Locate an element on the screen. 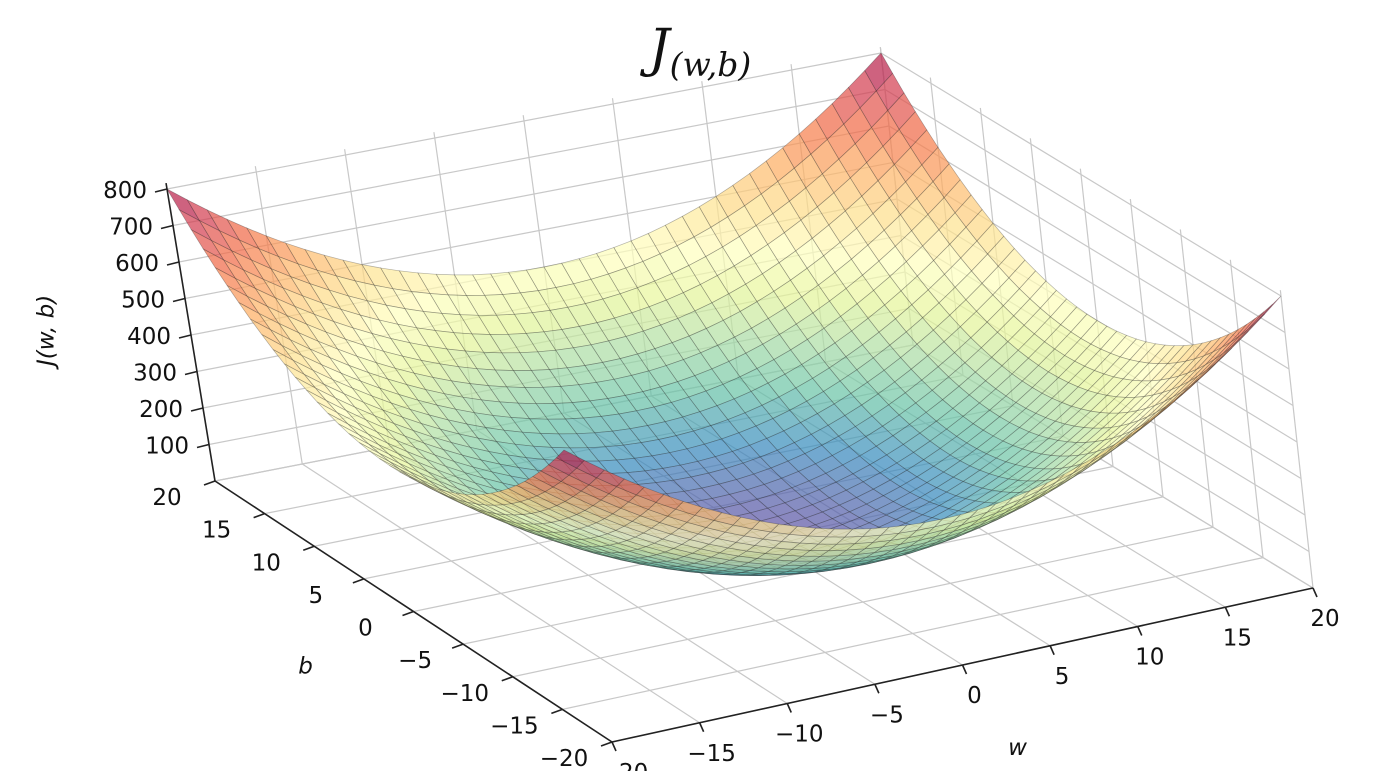 Image resolution: width=1379 pixels, height=771 pixels. chart-title-subscript: (w,b) is located at coordinates (711, 64).